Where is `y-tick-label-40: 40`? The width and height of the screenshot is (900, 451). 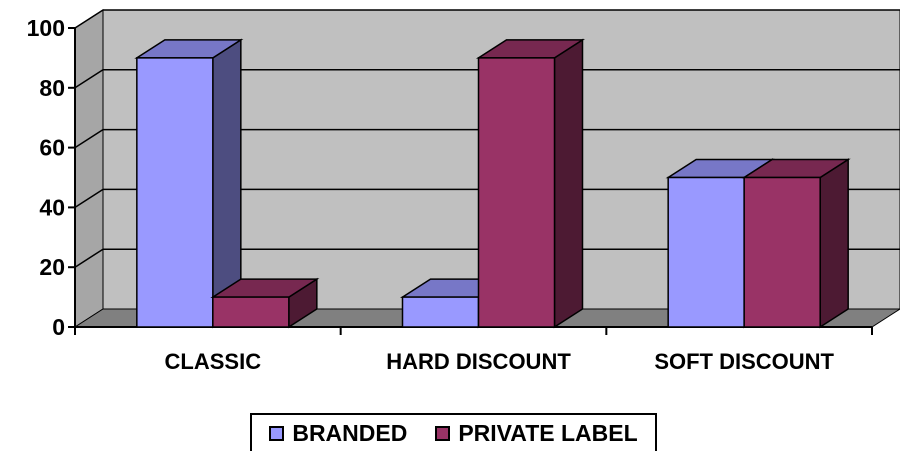 y-tick-label-40: 40 is located at coordinates (52, 207).